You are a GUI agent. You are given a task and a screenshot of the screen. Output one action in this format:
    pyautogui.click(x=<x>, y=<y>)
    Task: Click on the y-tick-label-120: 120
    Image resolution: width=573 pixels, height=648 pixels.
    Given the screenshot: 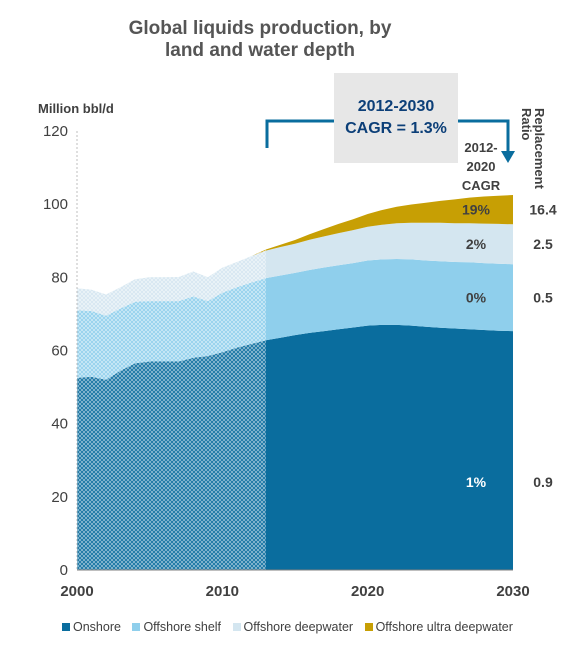 What is the action you would take?
    pyautogui.click(x=55, y=131)
    